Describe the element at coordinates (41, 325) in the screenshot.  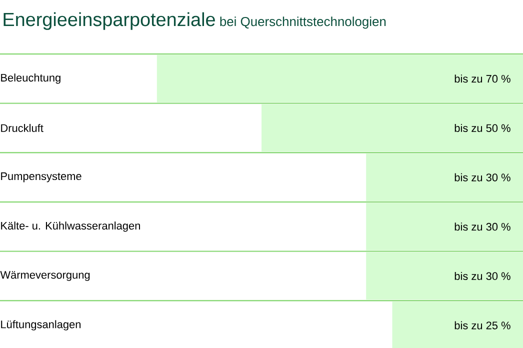
I see `y-tick-label: Lüftungsanlagen` at that location.